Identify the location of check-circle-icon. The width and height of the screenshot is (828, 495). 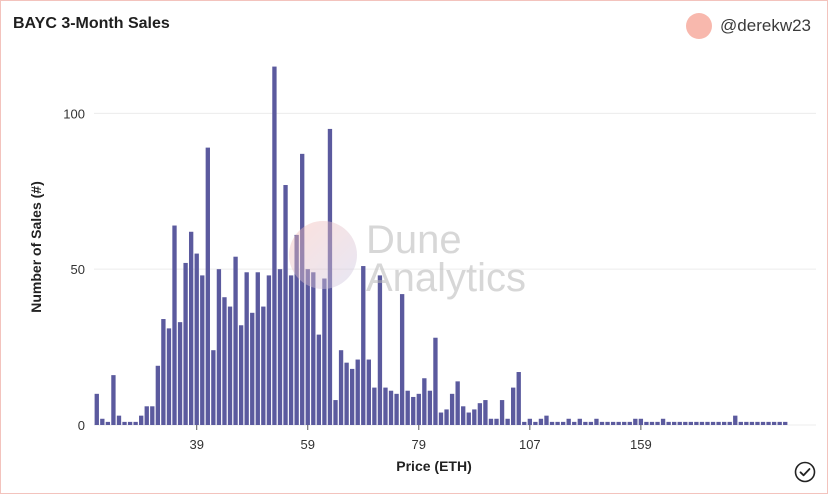
(805, 472).